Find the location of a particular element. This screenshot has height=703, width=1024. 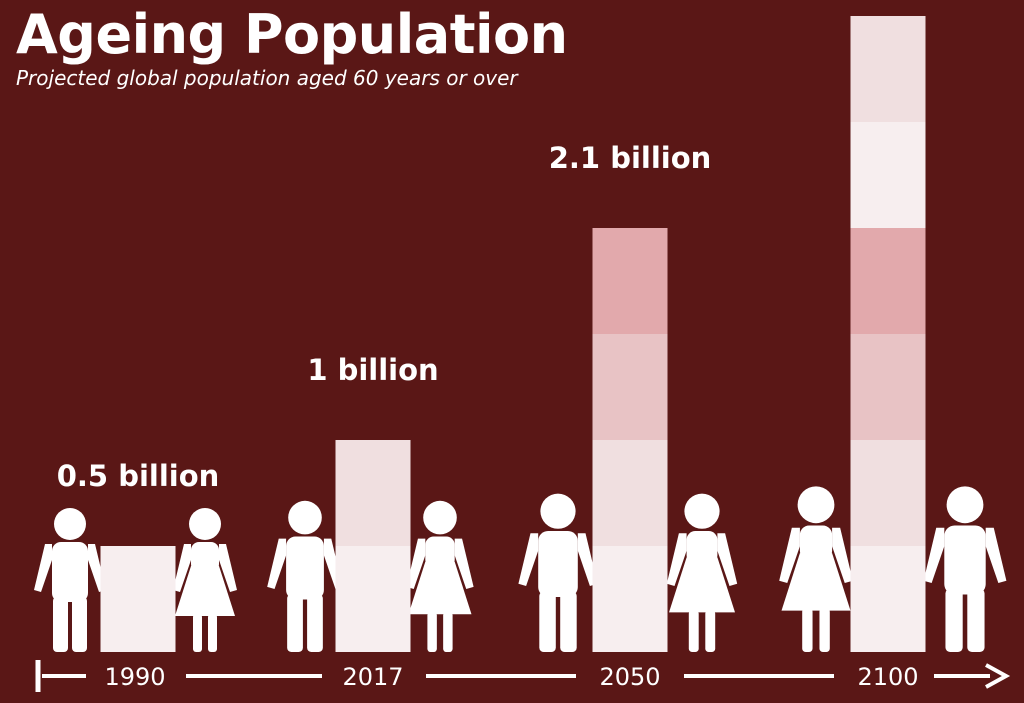

tick-label: 2100 is located at coordinates (887, 677).